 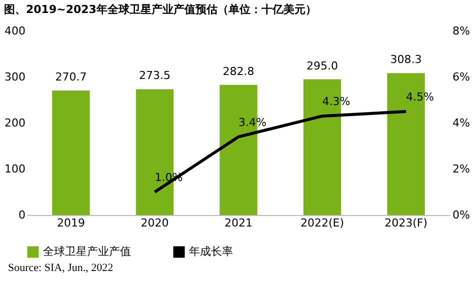 What do you see at coordinates (238, 71) in the screenshot?
I see `data-label: 282.8` at bounding box center [238, 71].